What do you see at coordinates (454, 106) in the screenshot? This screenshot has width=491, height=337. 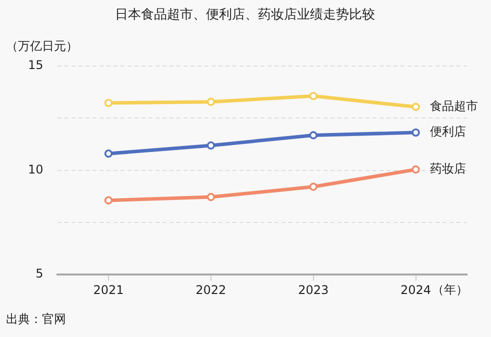 I see `series-label: 食品超市` at bounding box center [454, 106].